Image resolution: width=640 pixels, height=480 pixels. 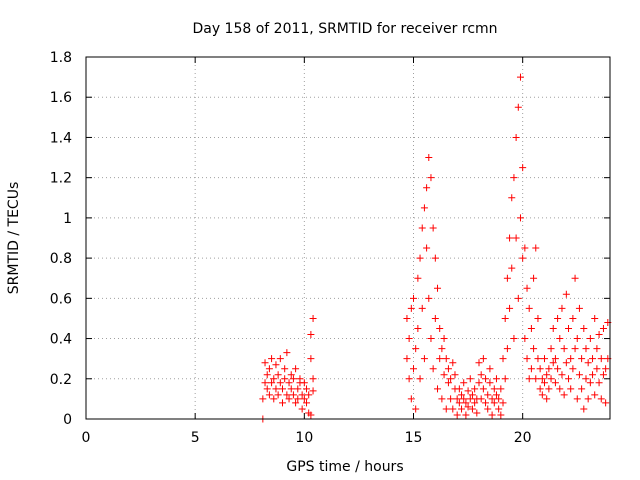 What do you see at coordinates (61, 380) in the screenshot?
I see `y-tick-label: 0.2` at bounding box center [61, 380].